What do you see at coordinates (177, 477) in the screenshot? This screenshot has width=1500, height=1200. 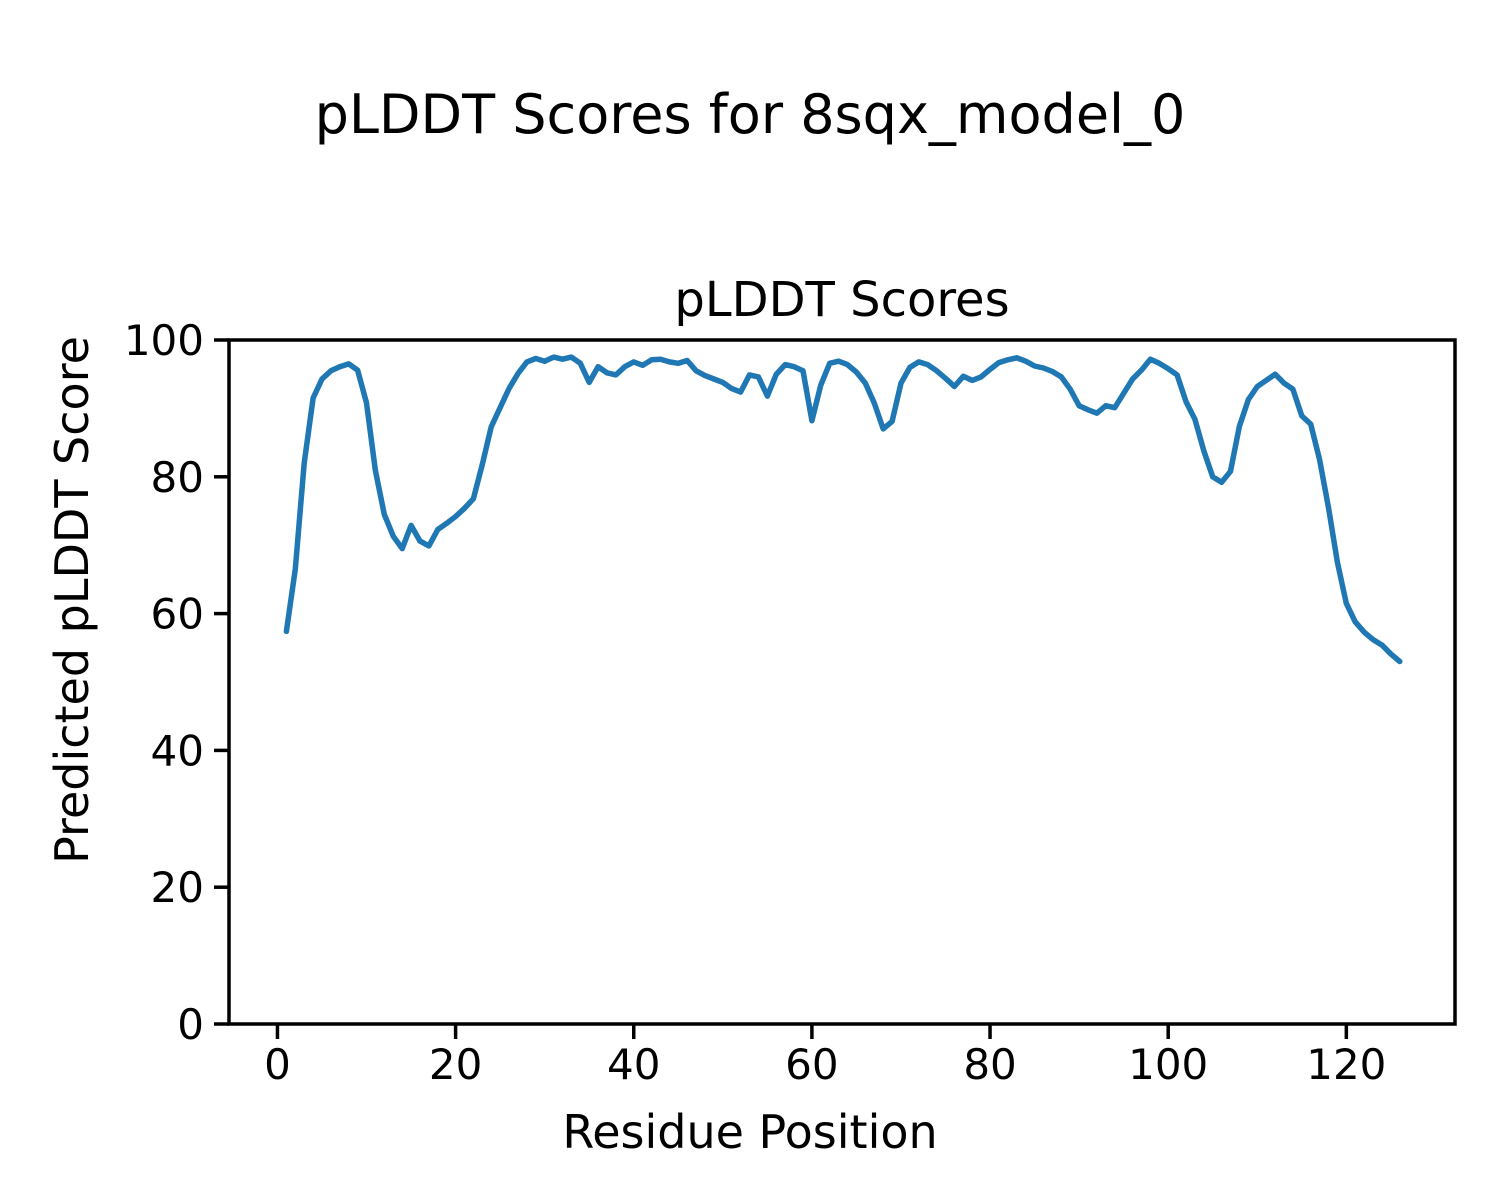 I see `y-tick-label: 80` at bounding box center [177, 477].